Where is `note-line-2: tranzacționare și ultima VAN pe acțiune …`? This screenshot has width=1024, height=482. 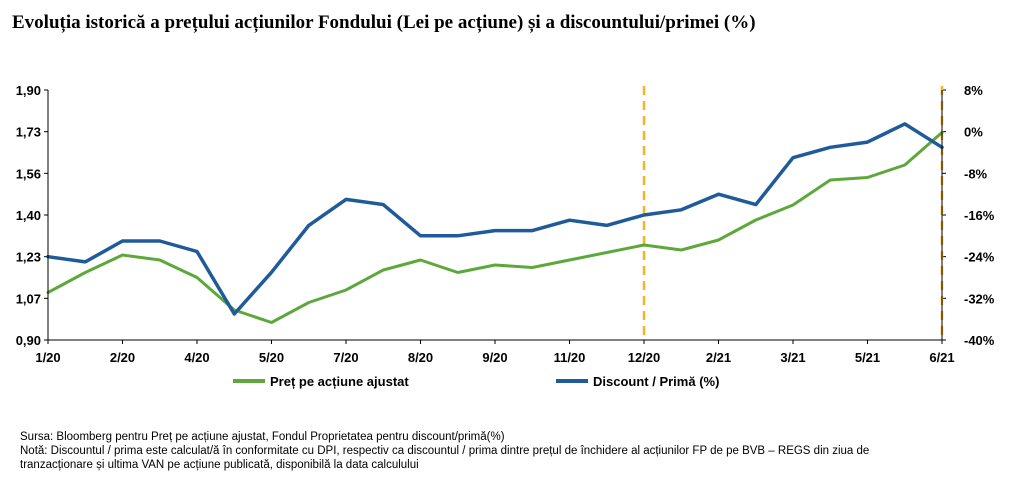
note-line-2: tranzacționare și ultima VAN pe acțiune … is located at coordinates (219, 465).